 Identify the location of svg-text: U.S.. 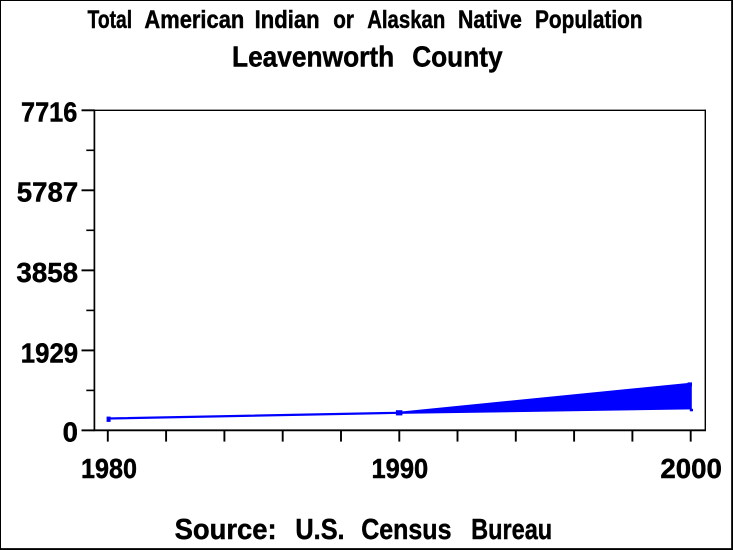
(319, 530).